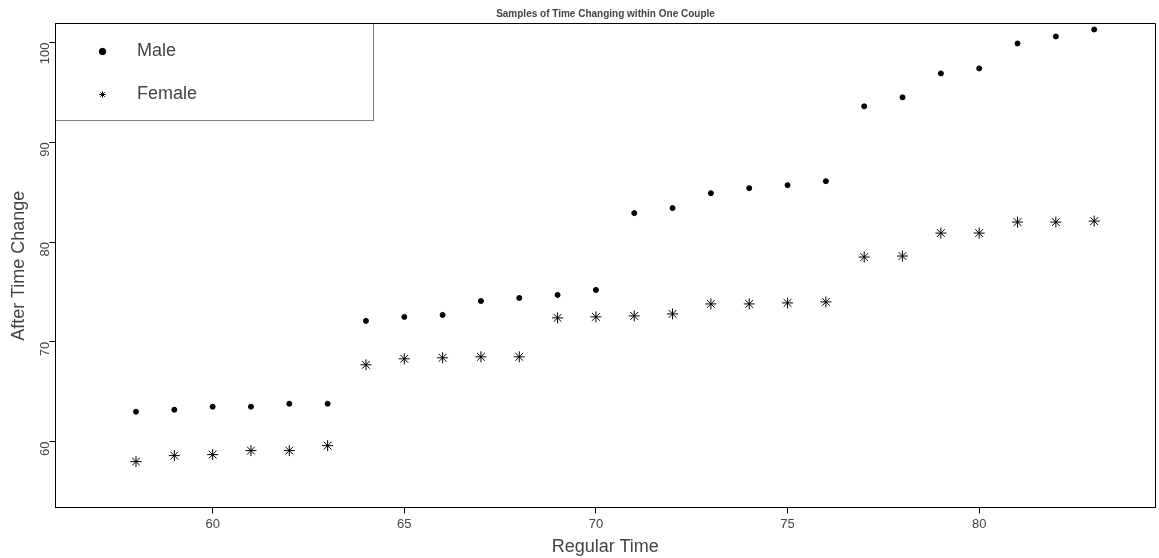  I want to click on y-tick-label: 90, so click(44, 149).